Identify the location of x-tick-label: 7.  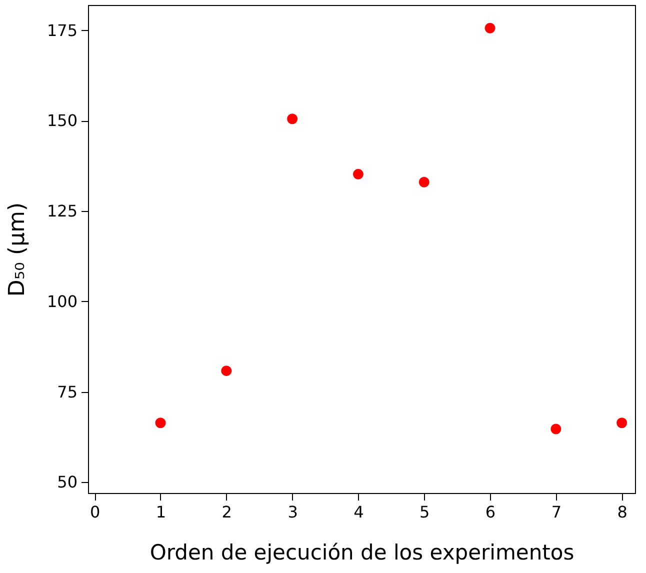
(556, 512).